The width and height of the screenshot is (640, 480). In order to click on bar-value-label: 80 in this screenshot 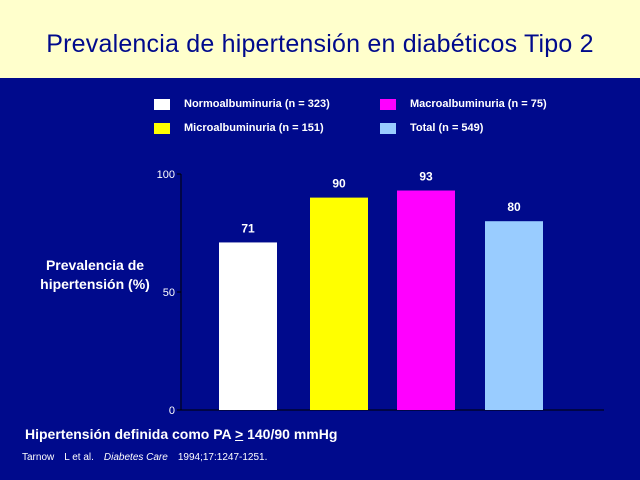, I will do `click(514, 207)`.